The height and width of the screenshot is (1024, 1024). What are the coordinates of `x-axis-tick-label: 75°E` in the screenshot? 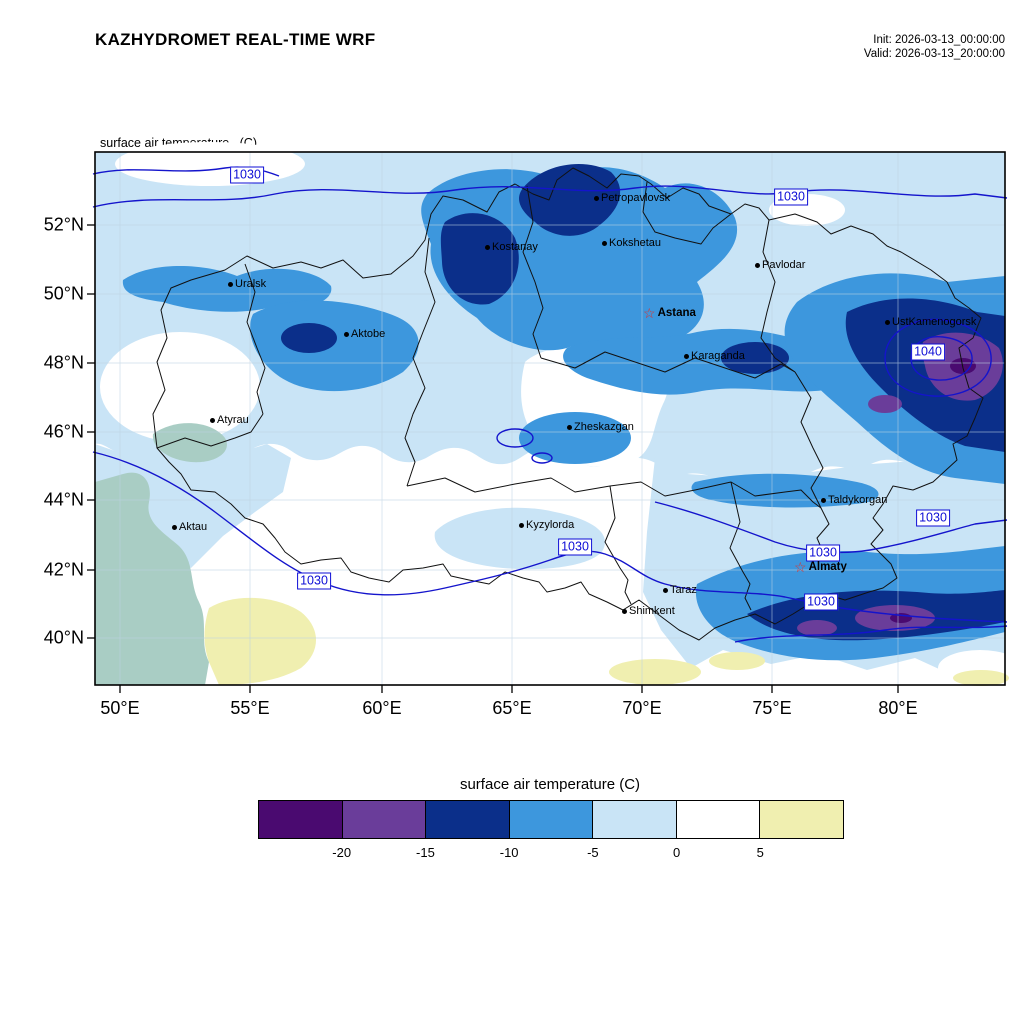 It's located at (772, 708).